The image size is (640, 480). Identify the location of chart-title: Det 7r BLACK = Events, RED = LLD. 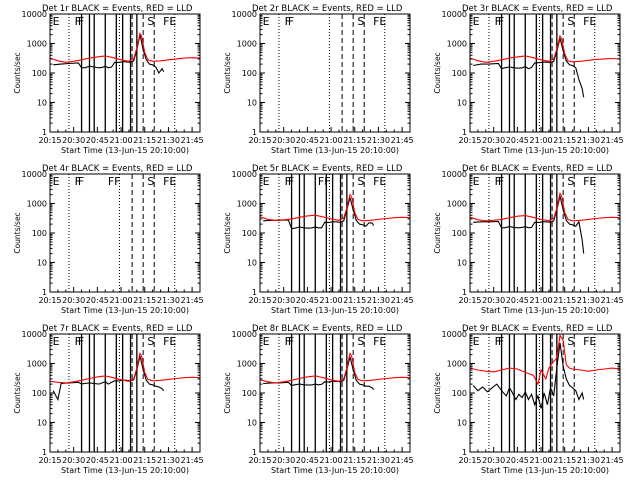
(117, 329).